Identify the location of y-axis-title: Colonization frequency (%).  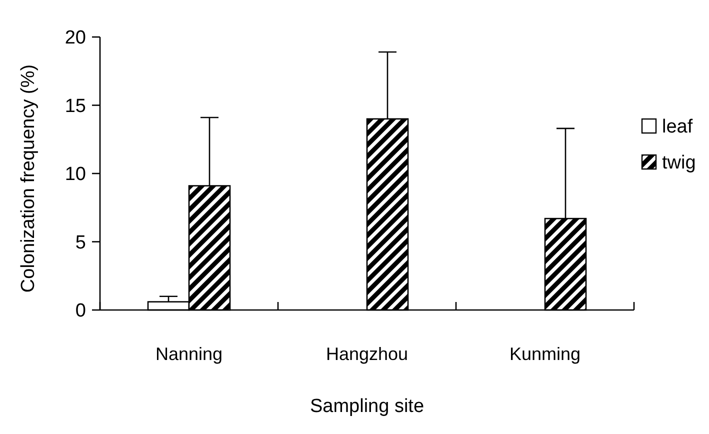
(28, 178).